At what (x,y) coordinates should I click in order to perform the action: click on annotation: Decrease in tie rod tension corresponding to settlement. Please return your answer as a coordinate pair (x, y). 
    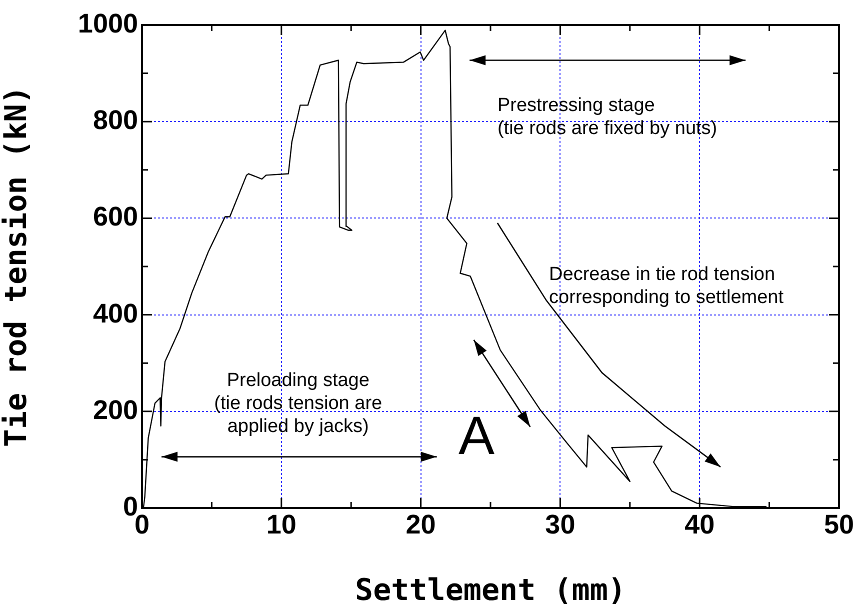
    Looking at the image, I should click on (666, 287).